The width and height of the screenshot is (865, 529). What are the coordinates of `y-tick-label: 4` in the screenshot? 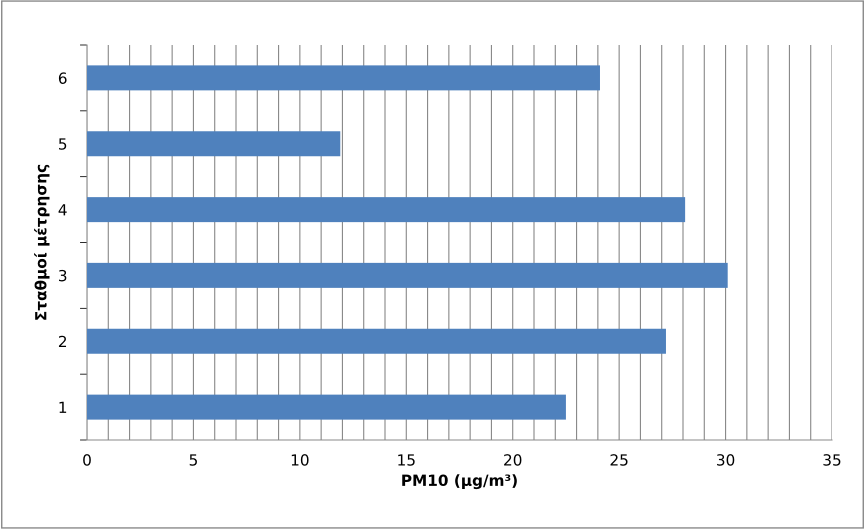 It's located at (62, 210).